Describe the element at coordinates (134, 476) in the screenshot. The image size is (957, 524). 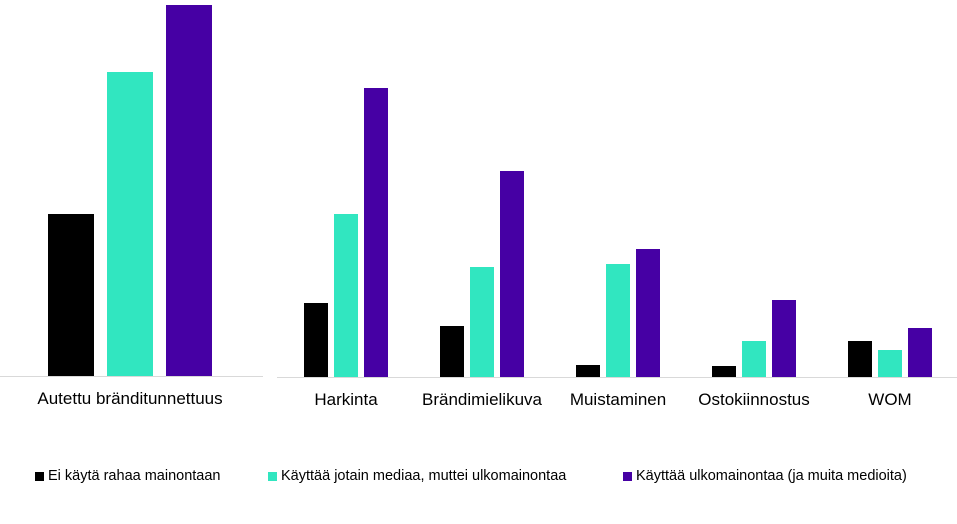
I see `legend-label: Ei käytä rahaa mainontaan` at that location.